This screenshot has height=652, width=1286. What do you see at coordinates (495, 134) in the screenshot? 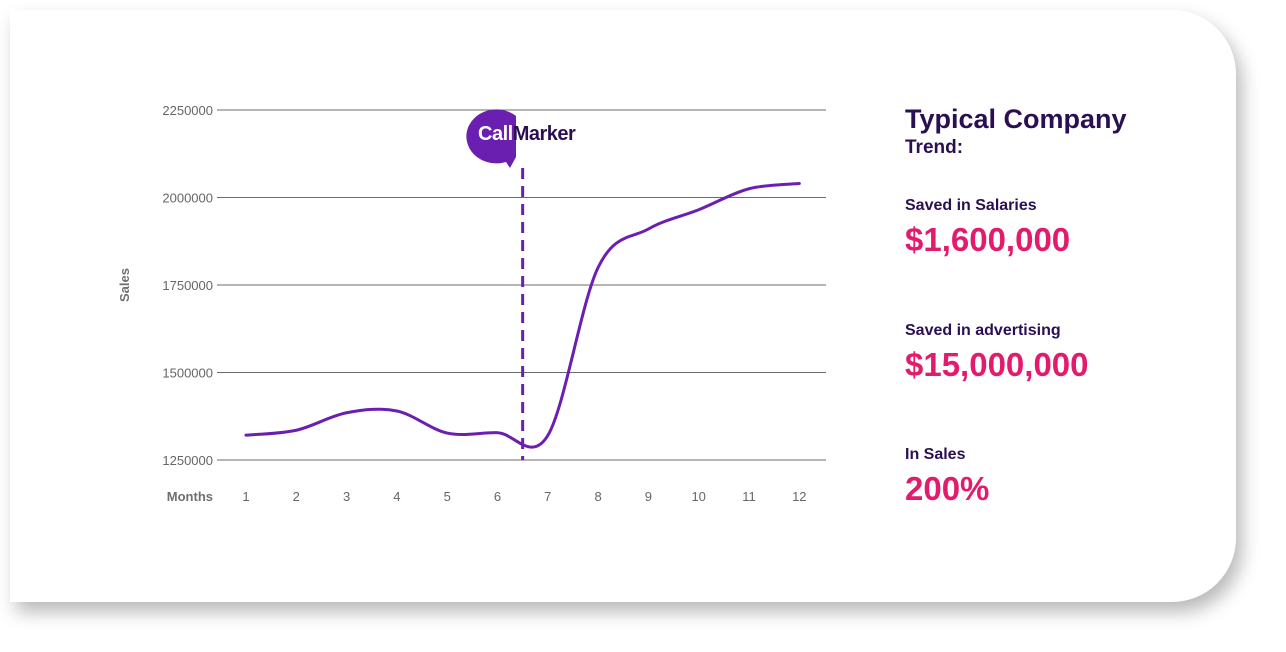
I see `logo-text-call: Call` at bounding box center [495, 134].